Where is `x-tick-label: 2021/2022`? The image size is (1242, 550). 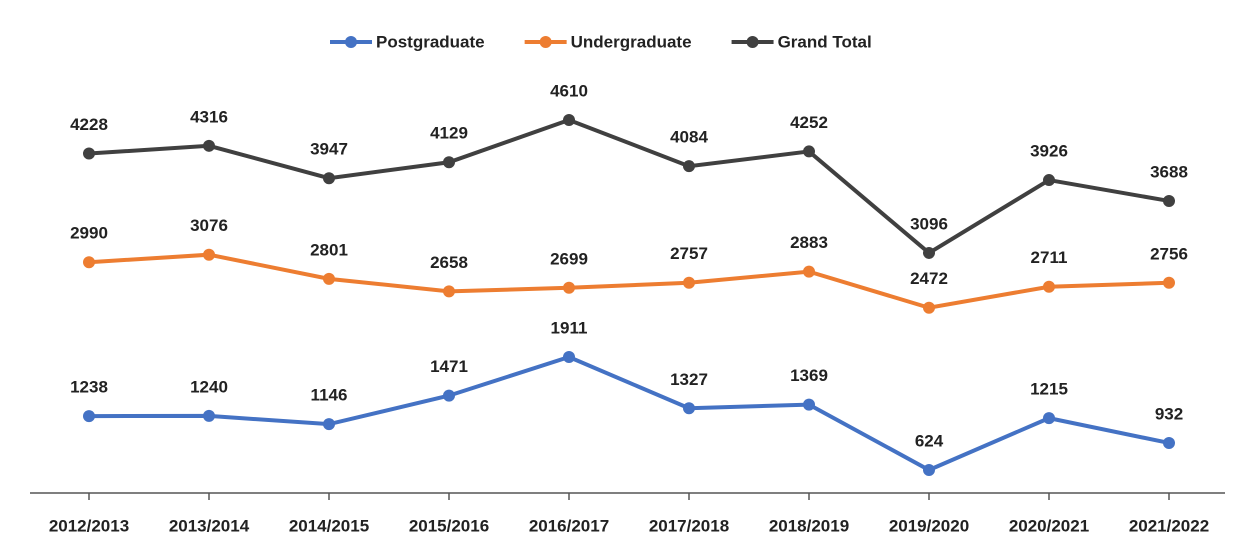 x-tick-label: 2021/2022 is located at coordinates (1169, 525).